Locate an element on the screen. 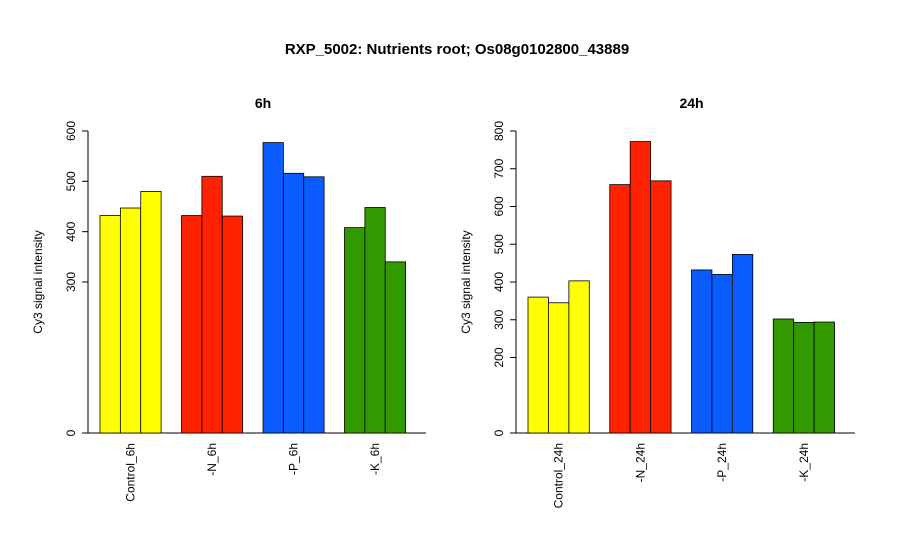 This screenshot has width=900, height=550. x-category-label: Control_24h is located at coordinates (559, 475).